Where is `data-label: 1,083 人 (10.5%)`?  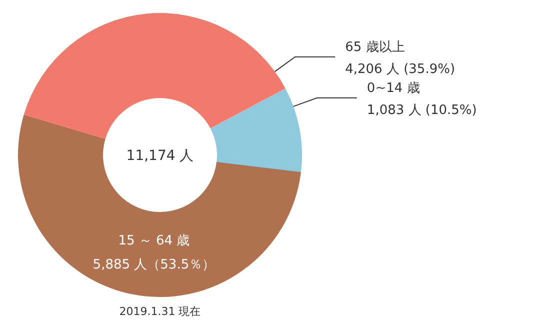 data-label: 1,083 人 (10.5%) is located at coordinates (421, 110).